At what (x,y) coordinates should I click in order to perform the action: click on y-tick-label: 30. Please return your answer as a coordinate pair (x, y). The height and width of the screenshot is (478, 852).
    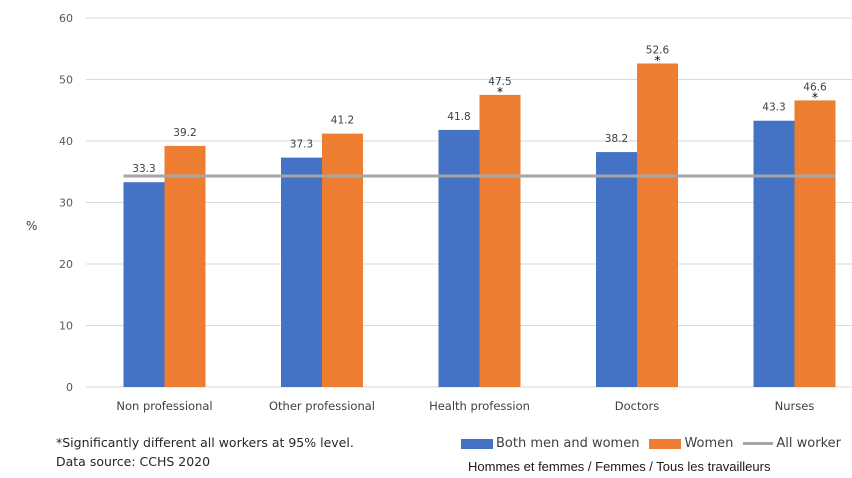
    Looking at the image, I should click on (66, 203).